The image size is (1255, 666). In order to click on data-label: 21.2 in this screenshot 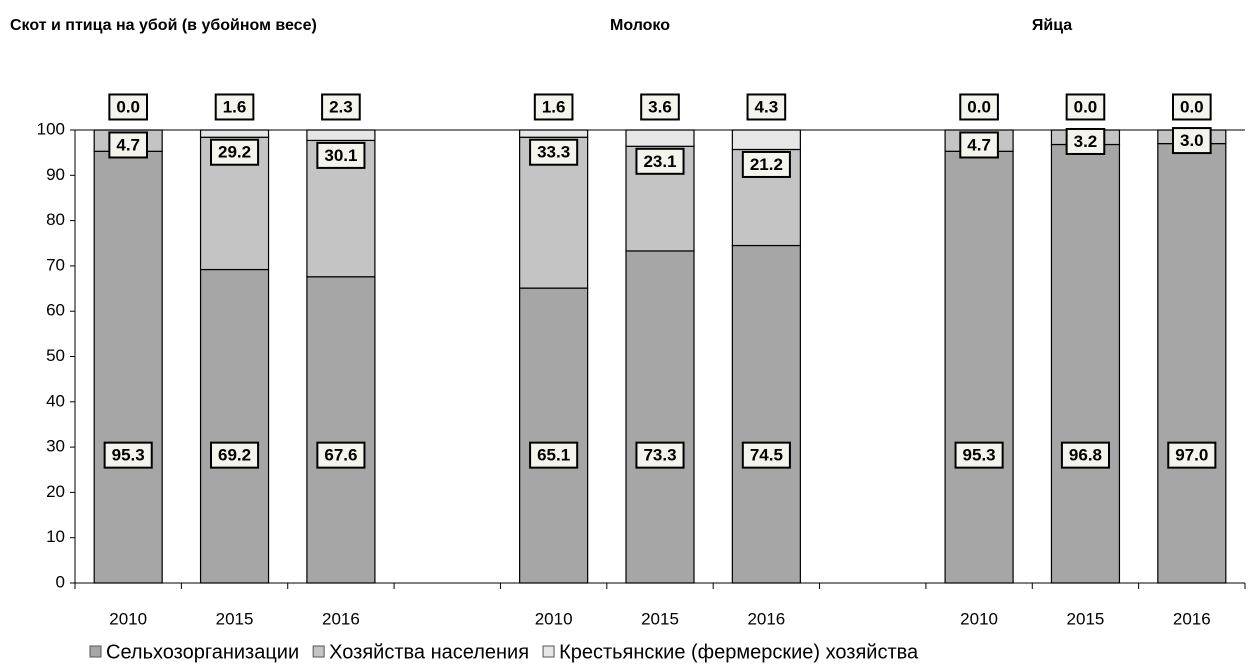, I will do `click(766, 164)`.